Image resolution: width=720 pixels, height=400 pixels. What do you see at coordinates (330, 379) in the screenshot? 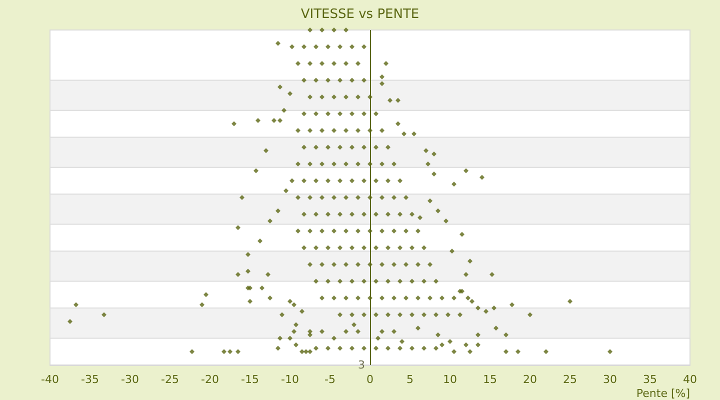
I see `x-tick-label: -5` at bounding box center [330, 379].